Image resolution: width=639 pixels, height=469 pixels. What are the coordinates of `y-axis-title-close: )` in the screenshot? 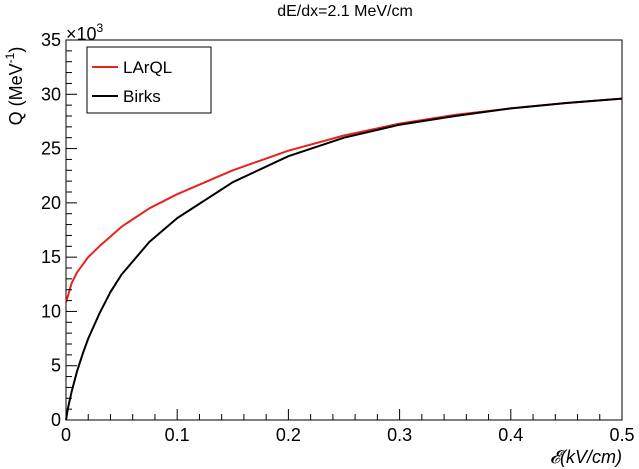 It's located at (16, 50).